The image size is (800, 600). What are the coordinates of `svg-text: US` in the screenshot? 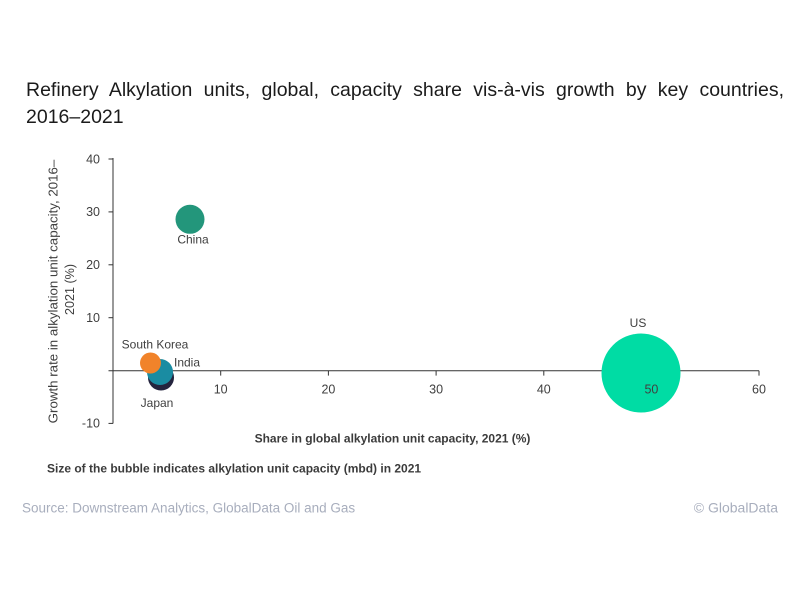 It's located at (638, 323).